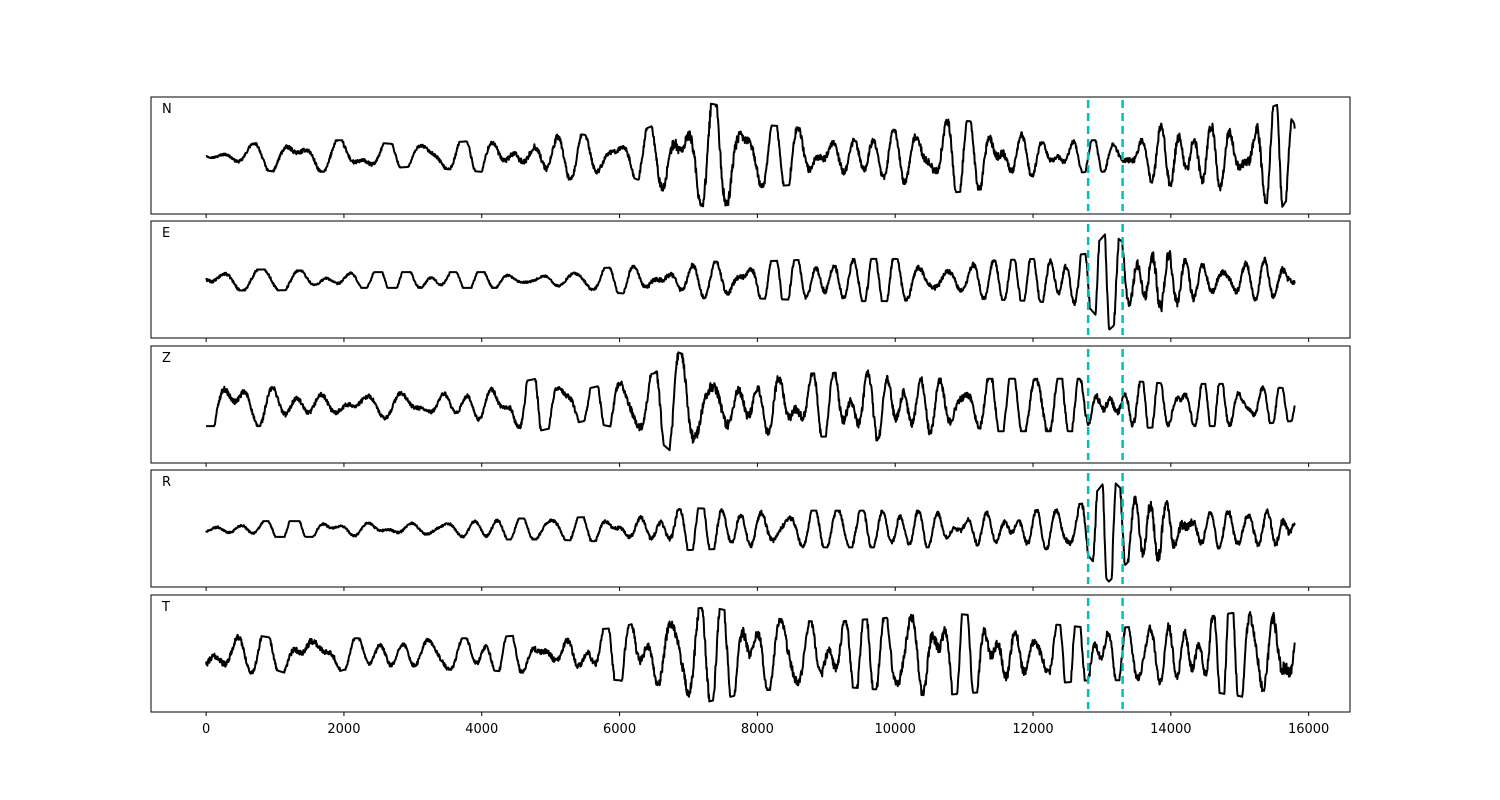 This screenshot has height=800, width=1500. What do you see at coordinates (1032, 729) in the screenshot?
I see `x-tick-label: 12000` at bounding box center [1032, 729].